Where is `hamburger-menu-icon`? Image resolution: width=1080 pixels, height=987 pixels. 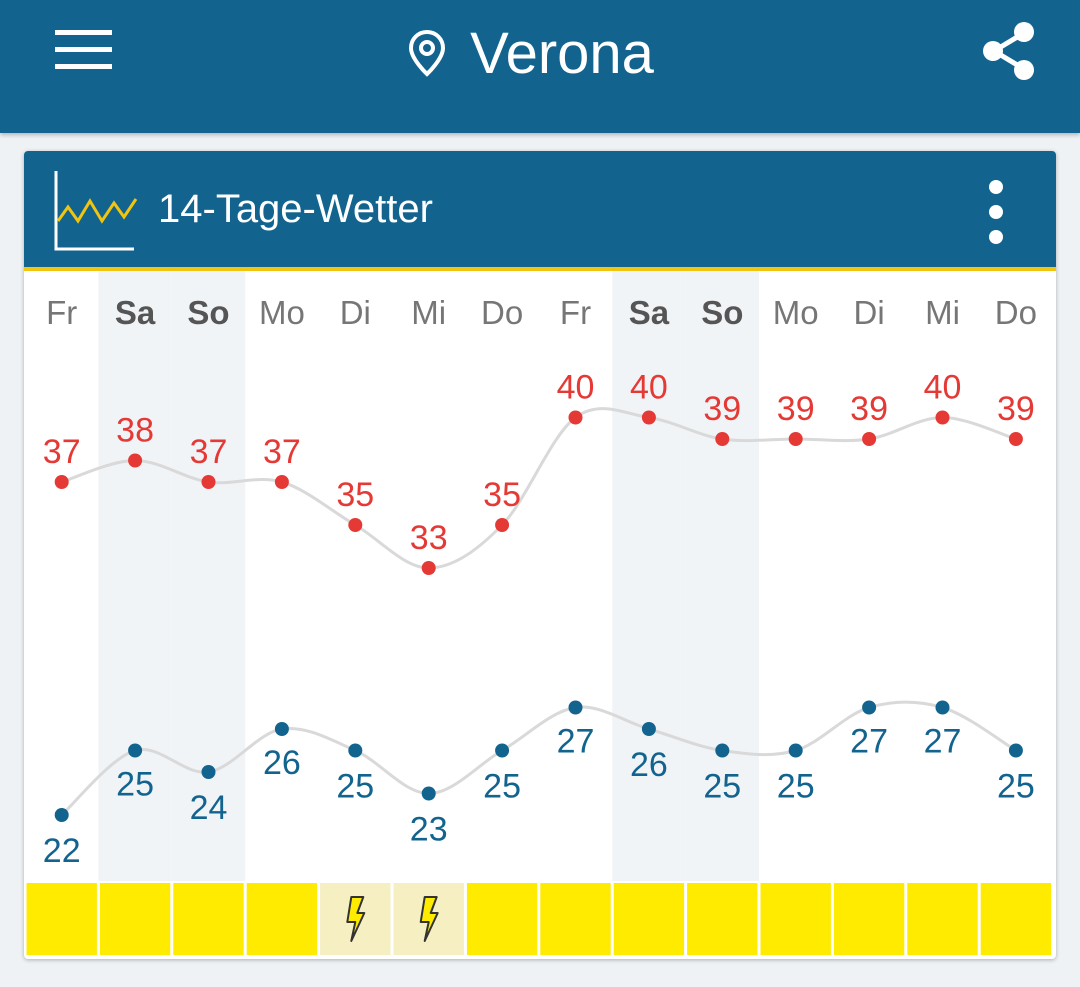 hamburger-menu-icon is located at coordinates (85, 50).